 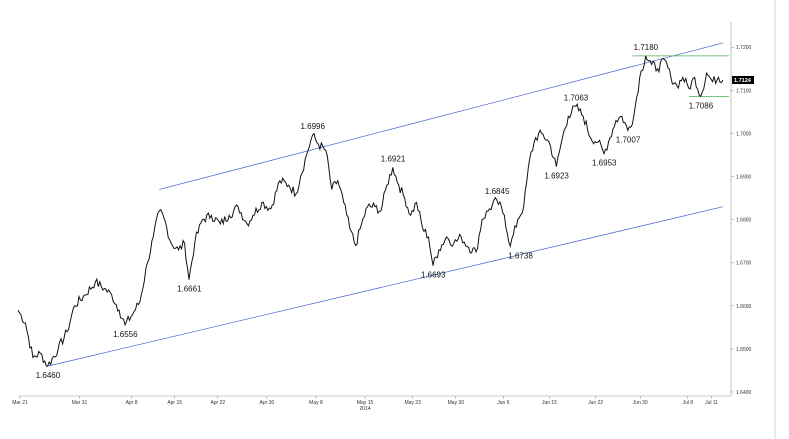 I want to click on last-price-value: 1.7124, so click(x=743, y=81).